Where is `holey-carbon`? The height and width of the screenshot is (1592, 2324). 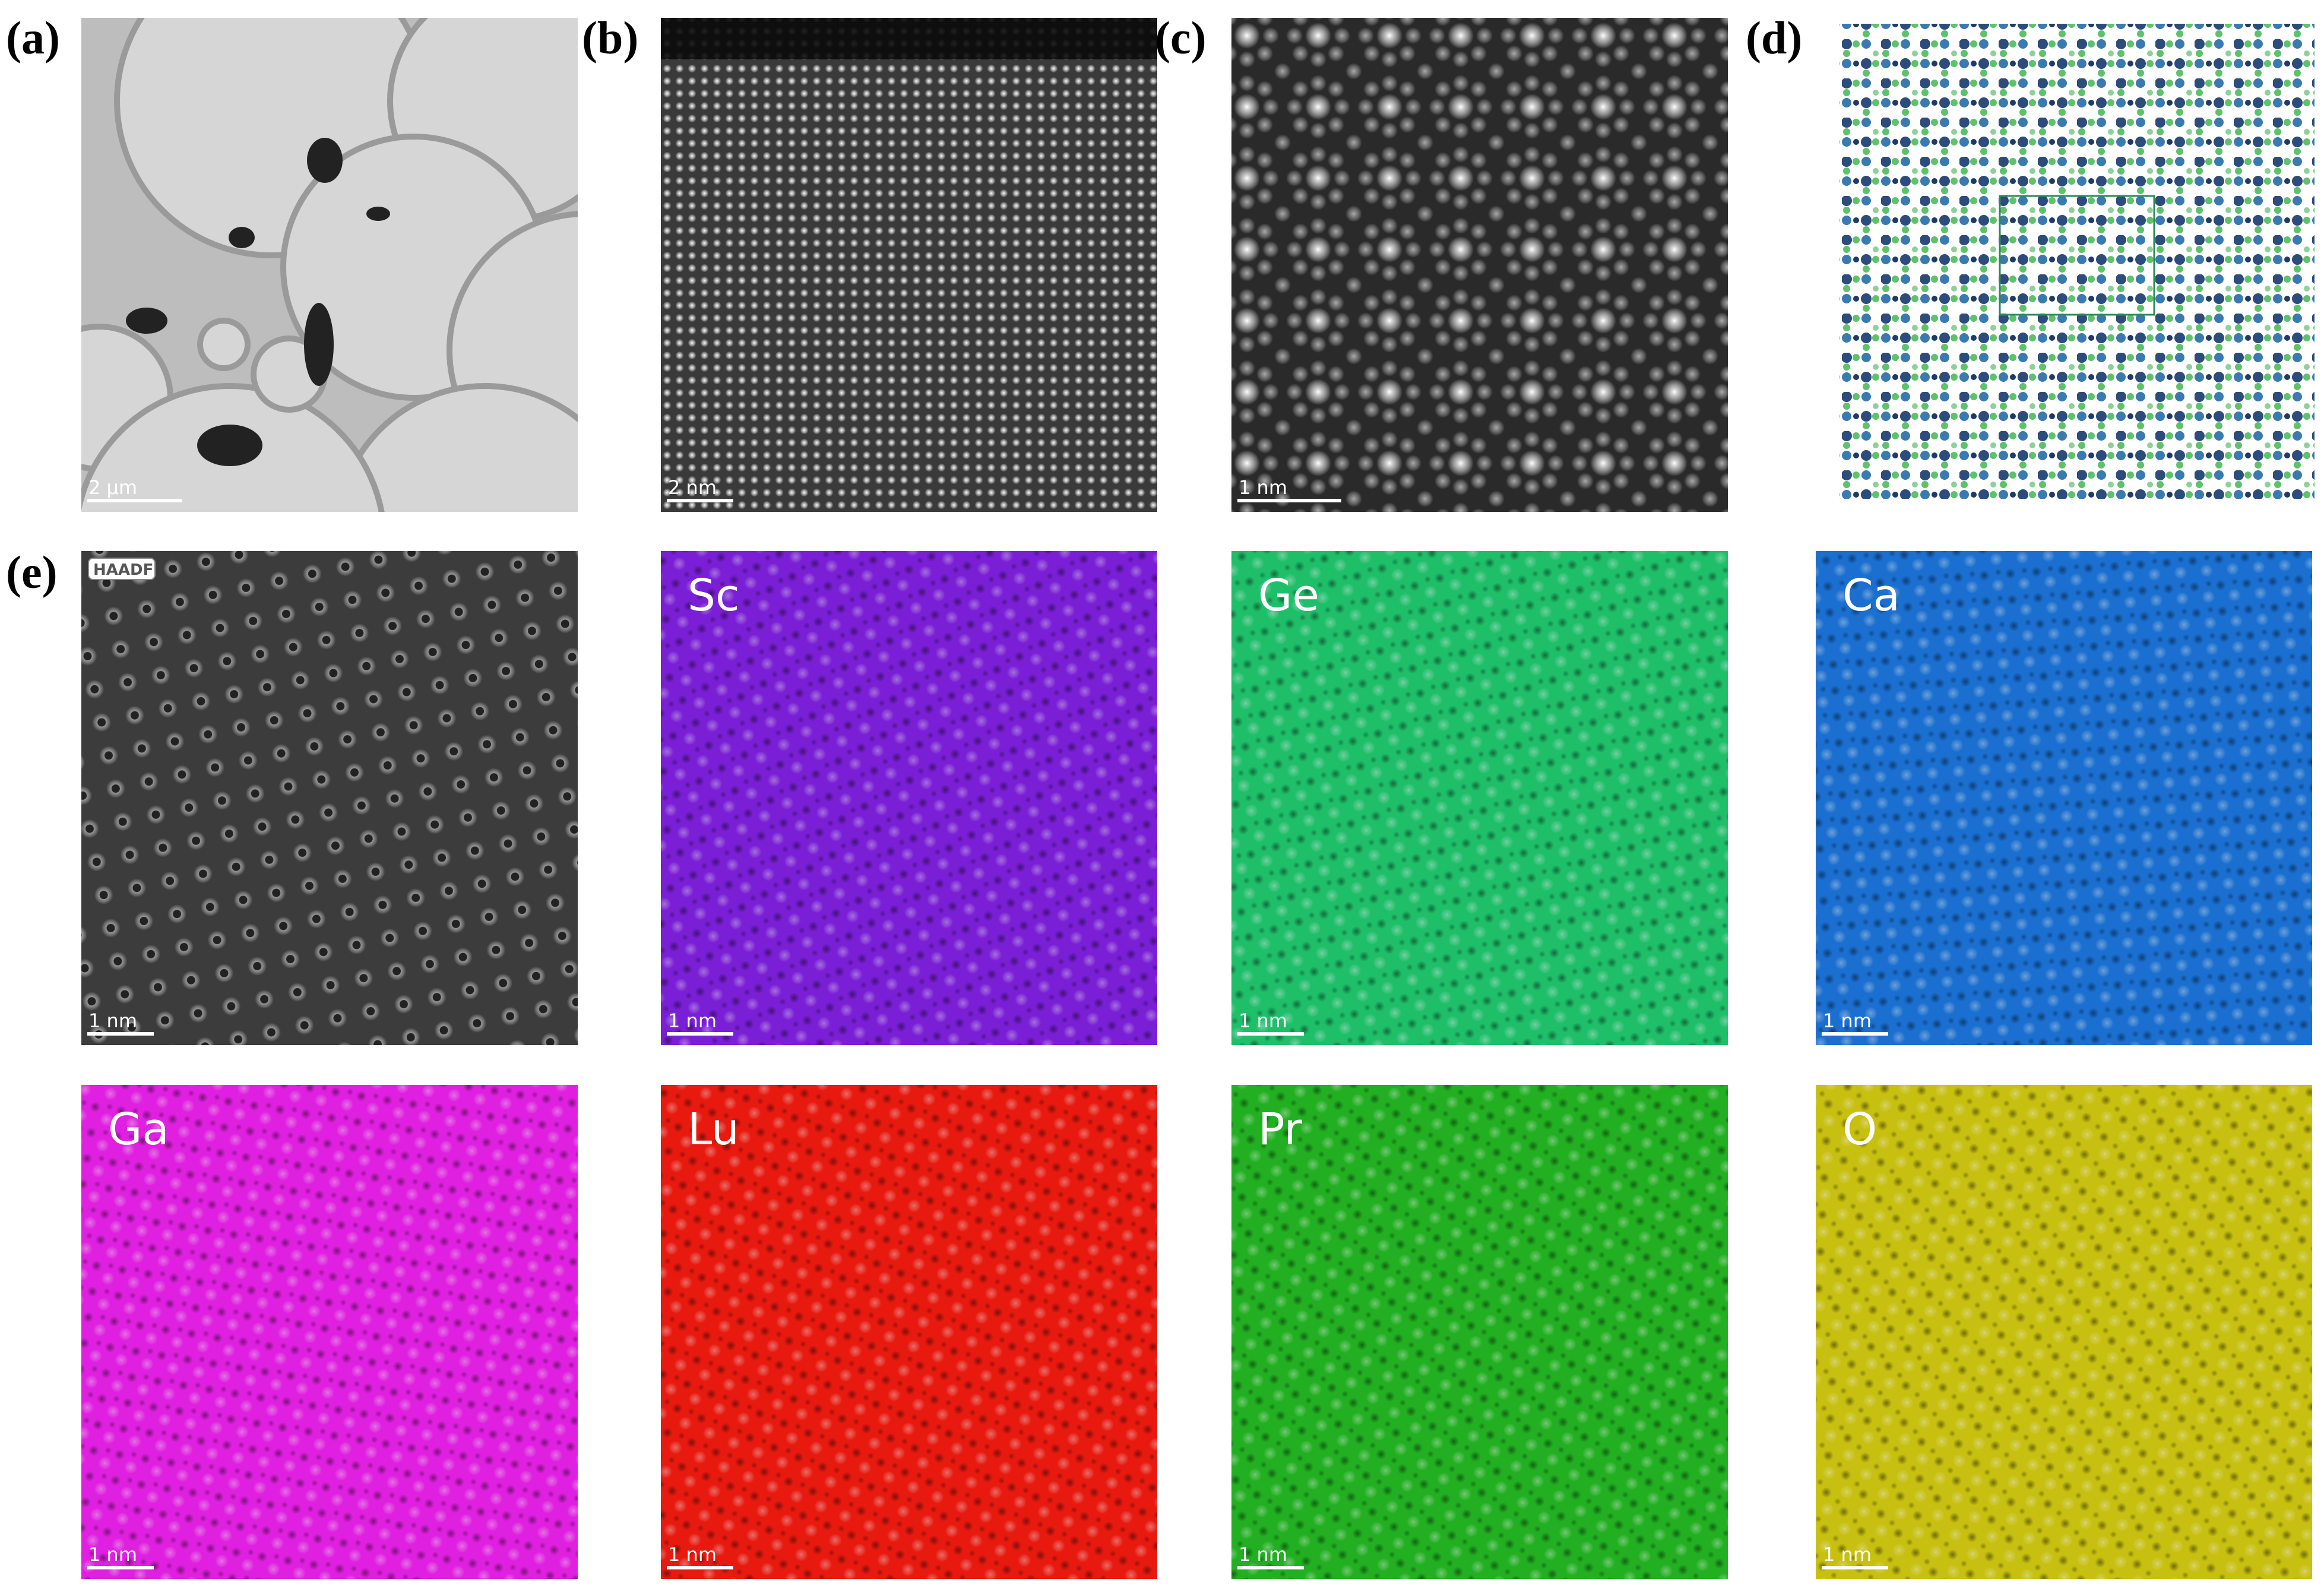
holey-carbon is located at coordinates (329, 265).